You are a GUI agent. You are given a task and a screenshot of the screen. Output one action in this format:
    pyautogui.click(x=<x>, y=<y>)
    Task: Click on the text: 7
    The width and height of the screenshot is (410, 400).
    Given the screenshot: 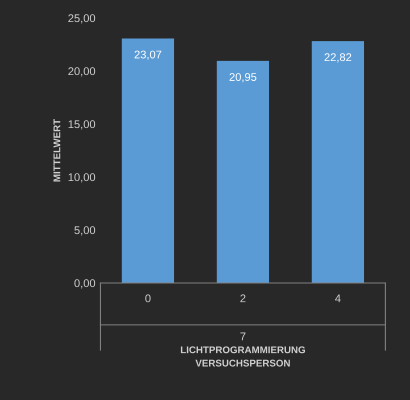 What is the action you would take?
    pyautogui.click(x=243, y=336)
    